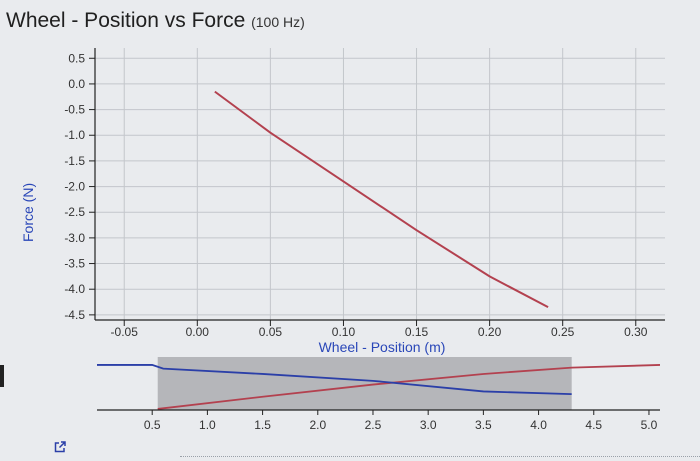 The width and height of the screenshot is (700, 461). Describe the element at coordinates (428, 425) in the screenshot. I see `overview-tick-label: 3.0` at that location.